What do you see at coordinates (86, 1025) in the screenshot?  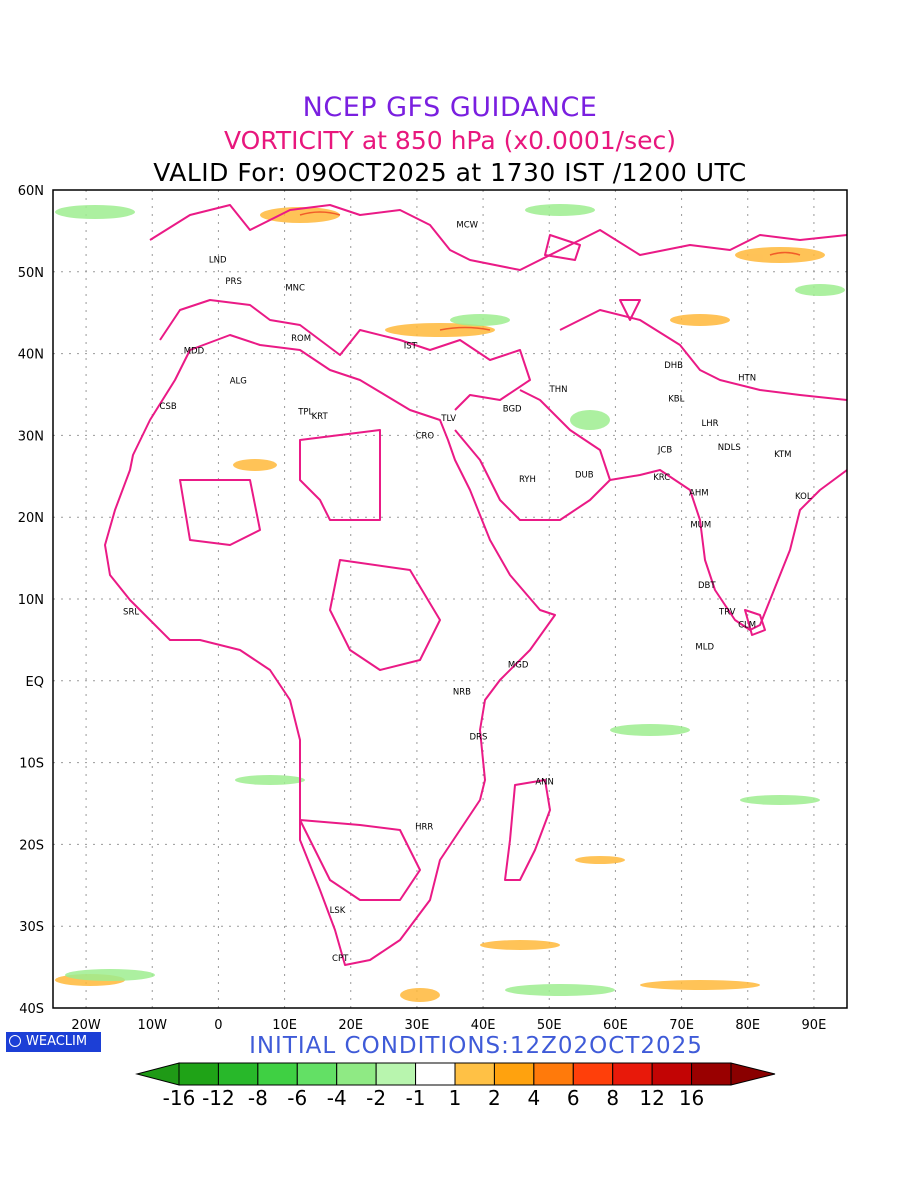 I see `lon-label: 20W` at bounding box center [86, 1025].